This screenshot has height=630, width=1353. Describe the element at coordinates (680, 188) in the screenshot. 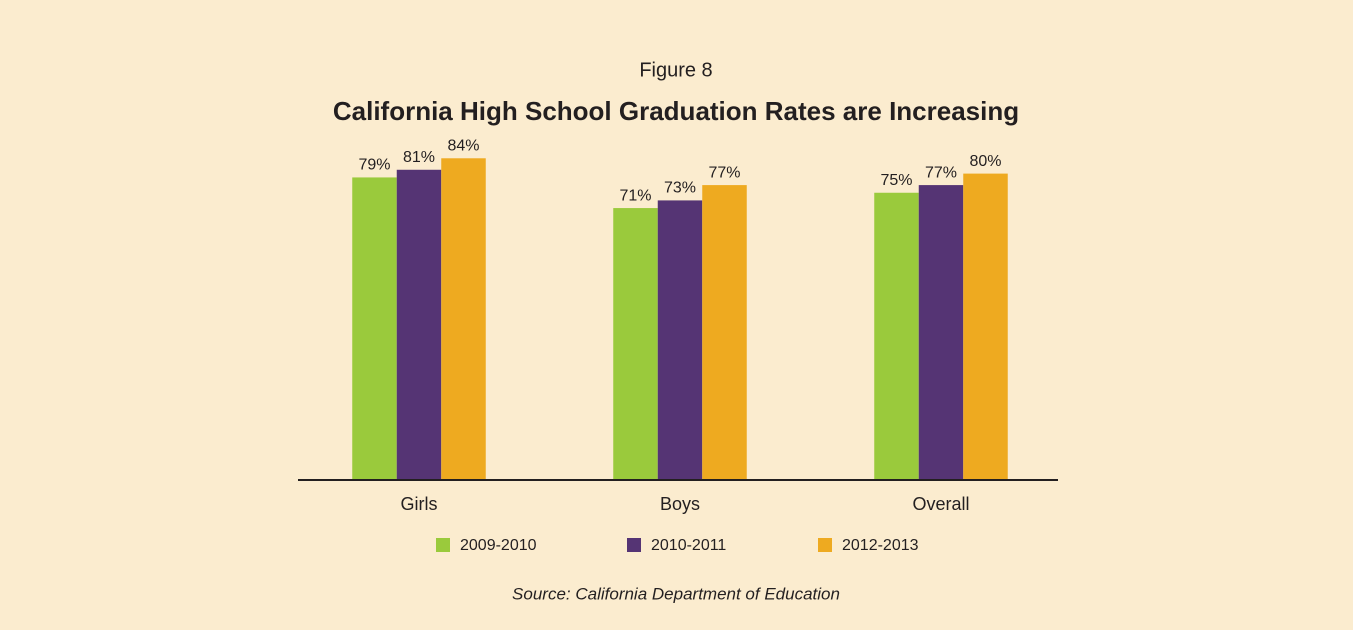

I see `value-label: 73%` at that location.